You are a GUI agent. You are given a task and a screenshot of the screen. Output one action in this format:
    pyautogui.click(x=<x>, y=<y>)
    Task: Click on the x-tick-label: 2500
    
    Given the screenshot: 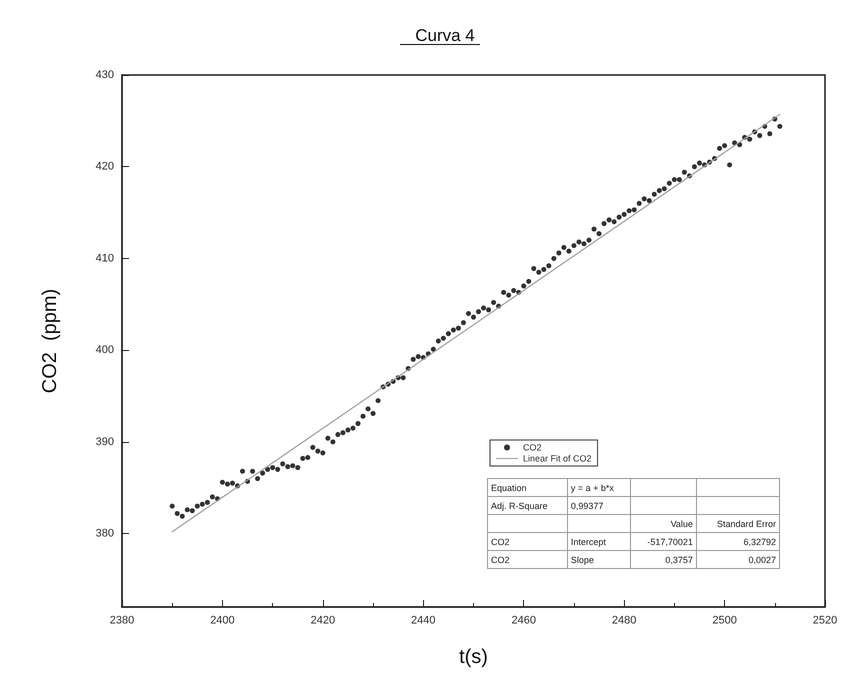 What is the action you would take?
    pyautogui.click(x=724, y=620)
    